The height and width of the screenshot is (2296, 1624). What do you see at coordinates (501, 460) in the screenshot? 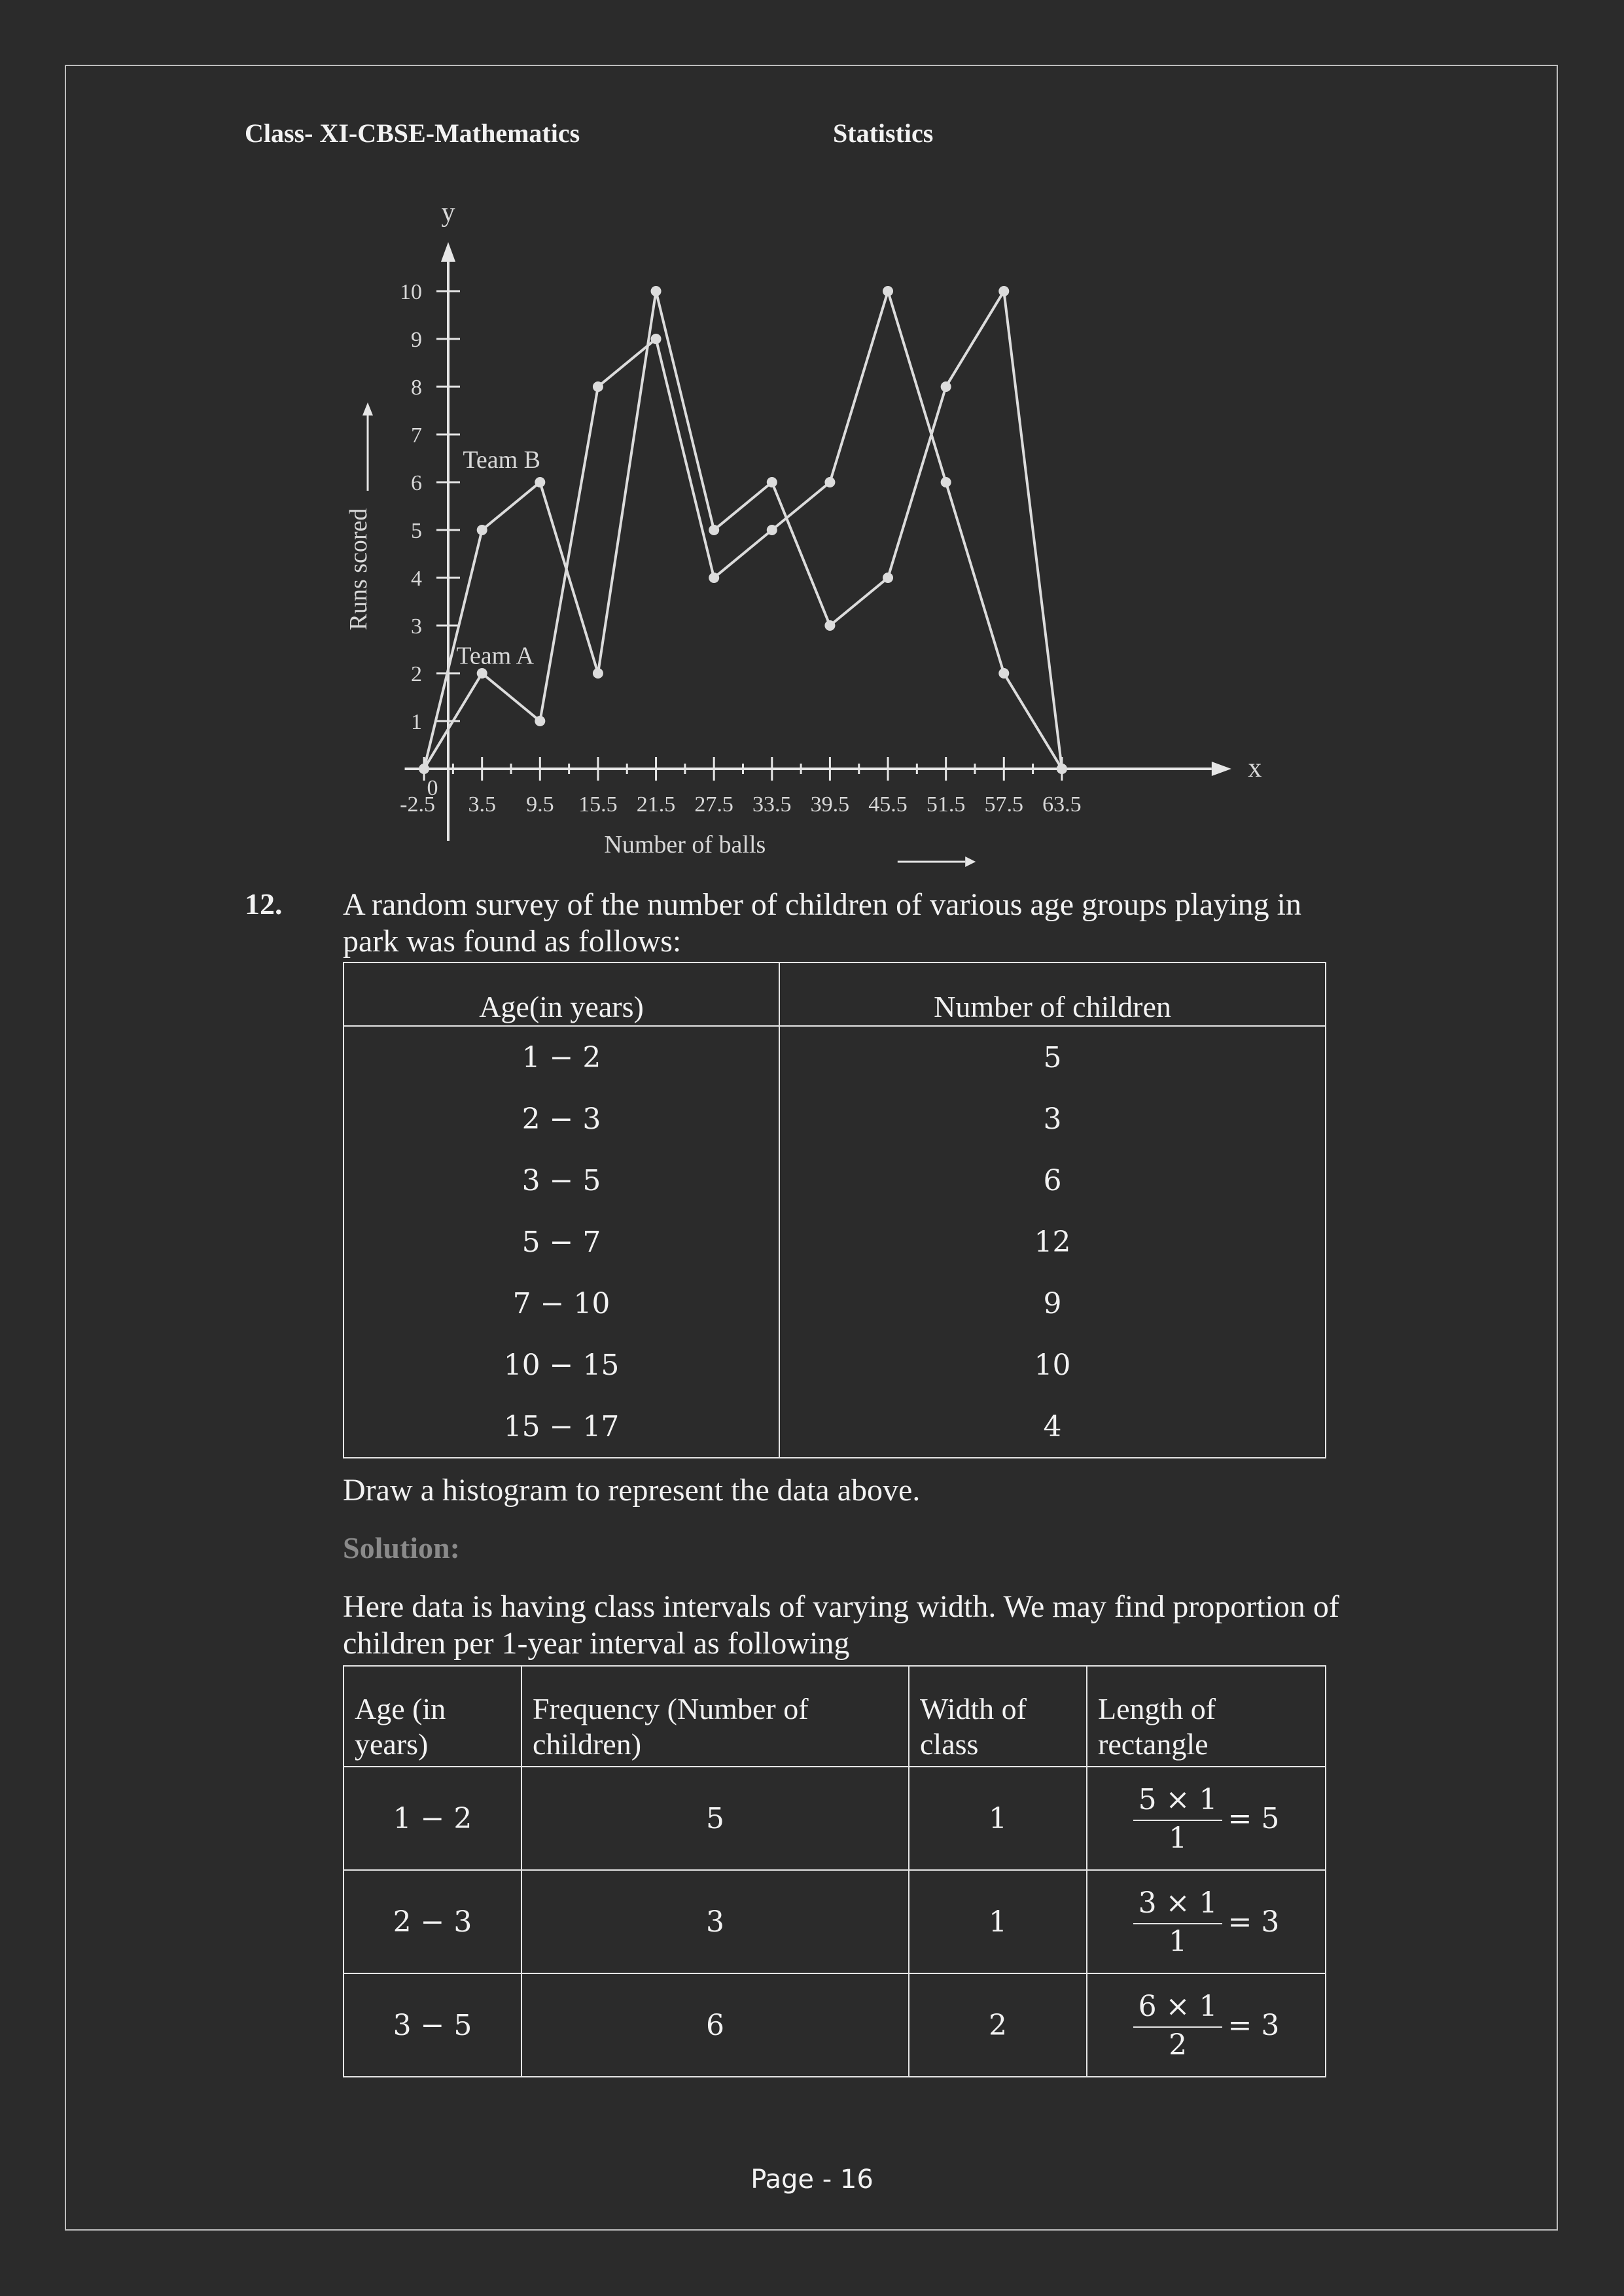
I see `series-label-team-b: Team B` at bounding box center [501, 460].